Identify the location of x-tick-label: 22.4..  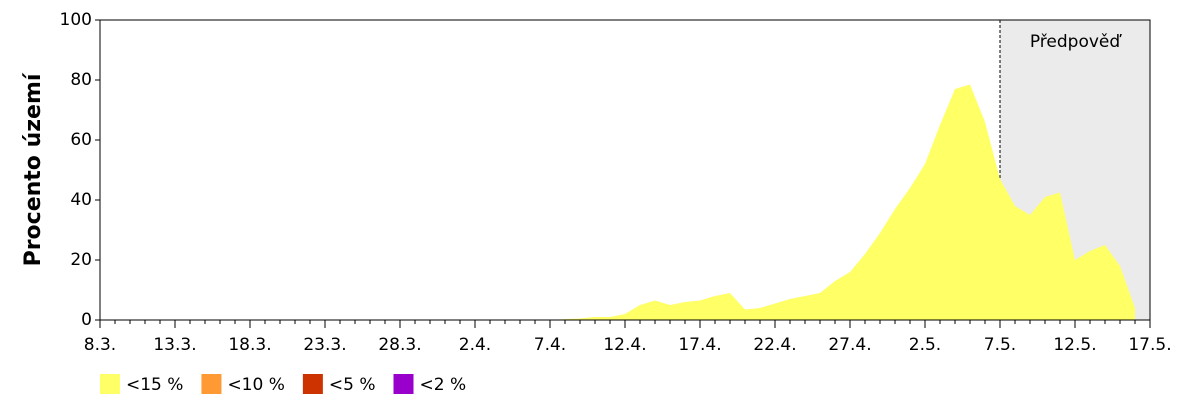
(774, 345).